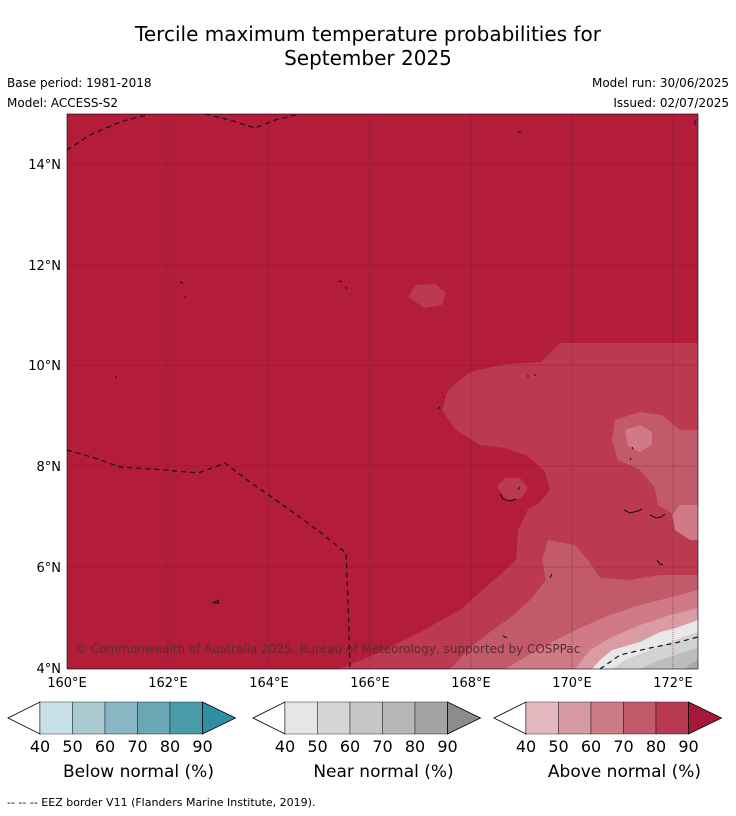  I want to click on lon-label: 160°E, so click(67, 683).